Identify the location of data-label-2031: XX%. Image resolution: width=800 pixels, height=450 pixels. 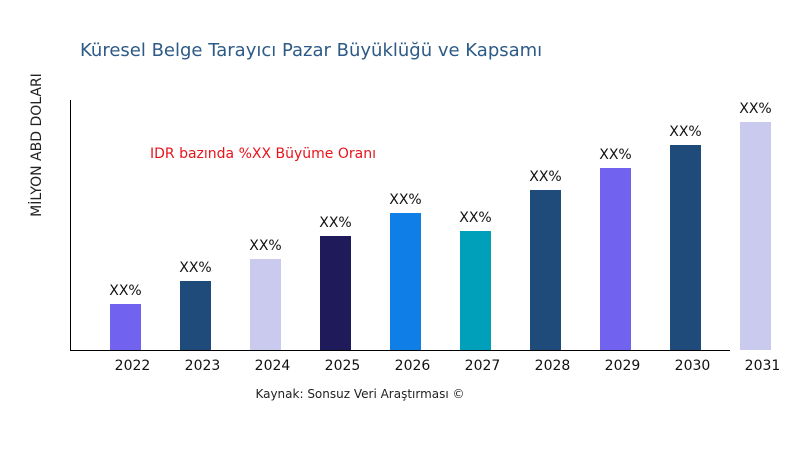
(755, 109).